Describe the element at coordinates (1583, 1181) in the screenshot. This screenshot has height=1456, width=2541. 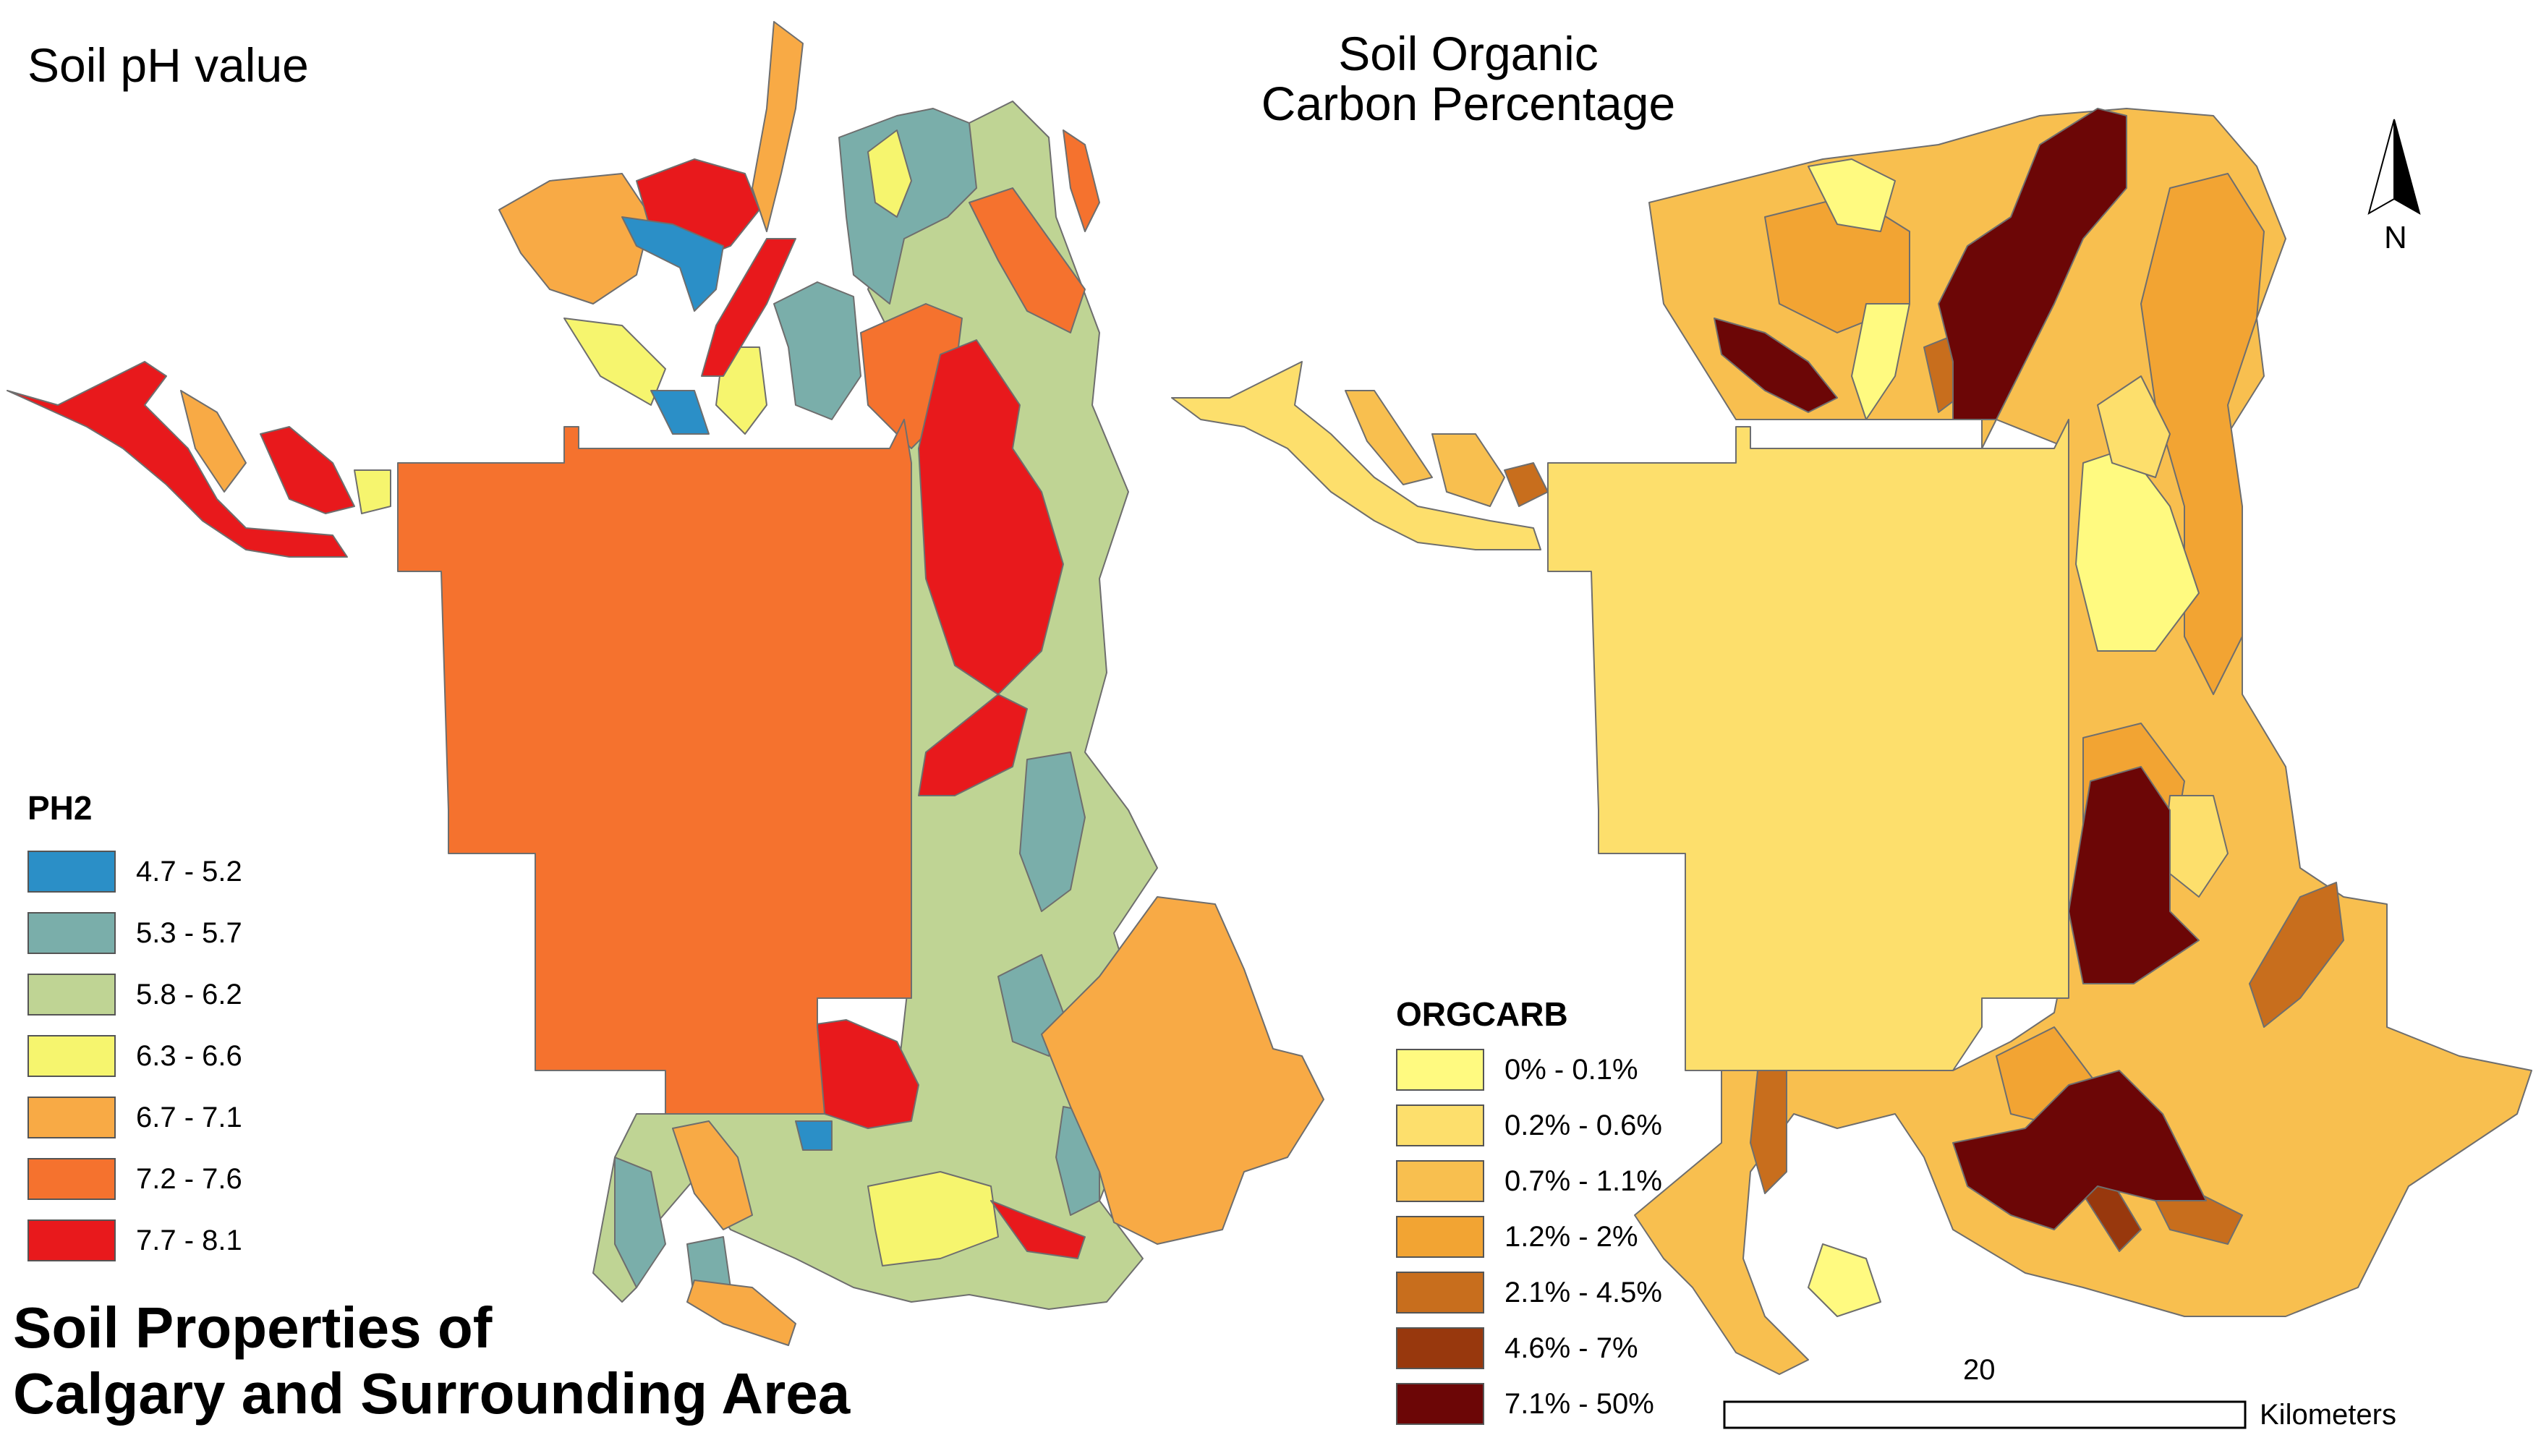
I see `orgcarb-legend-label: 0.7% - 1.1%` at that location.